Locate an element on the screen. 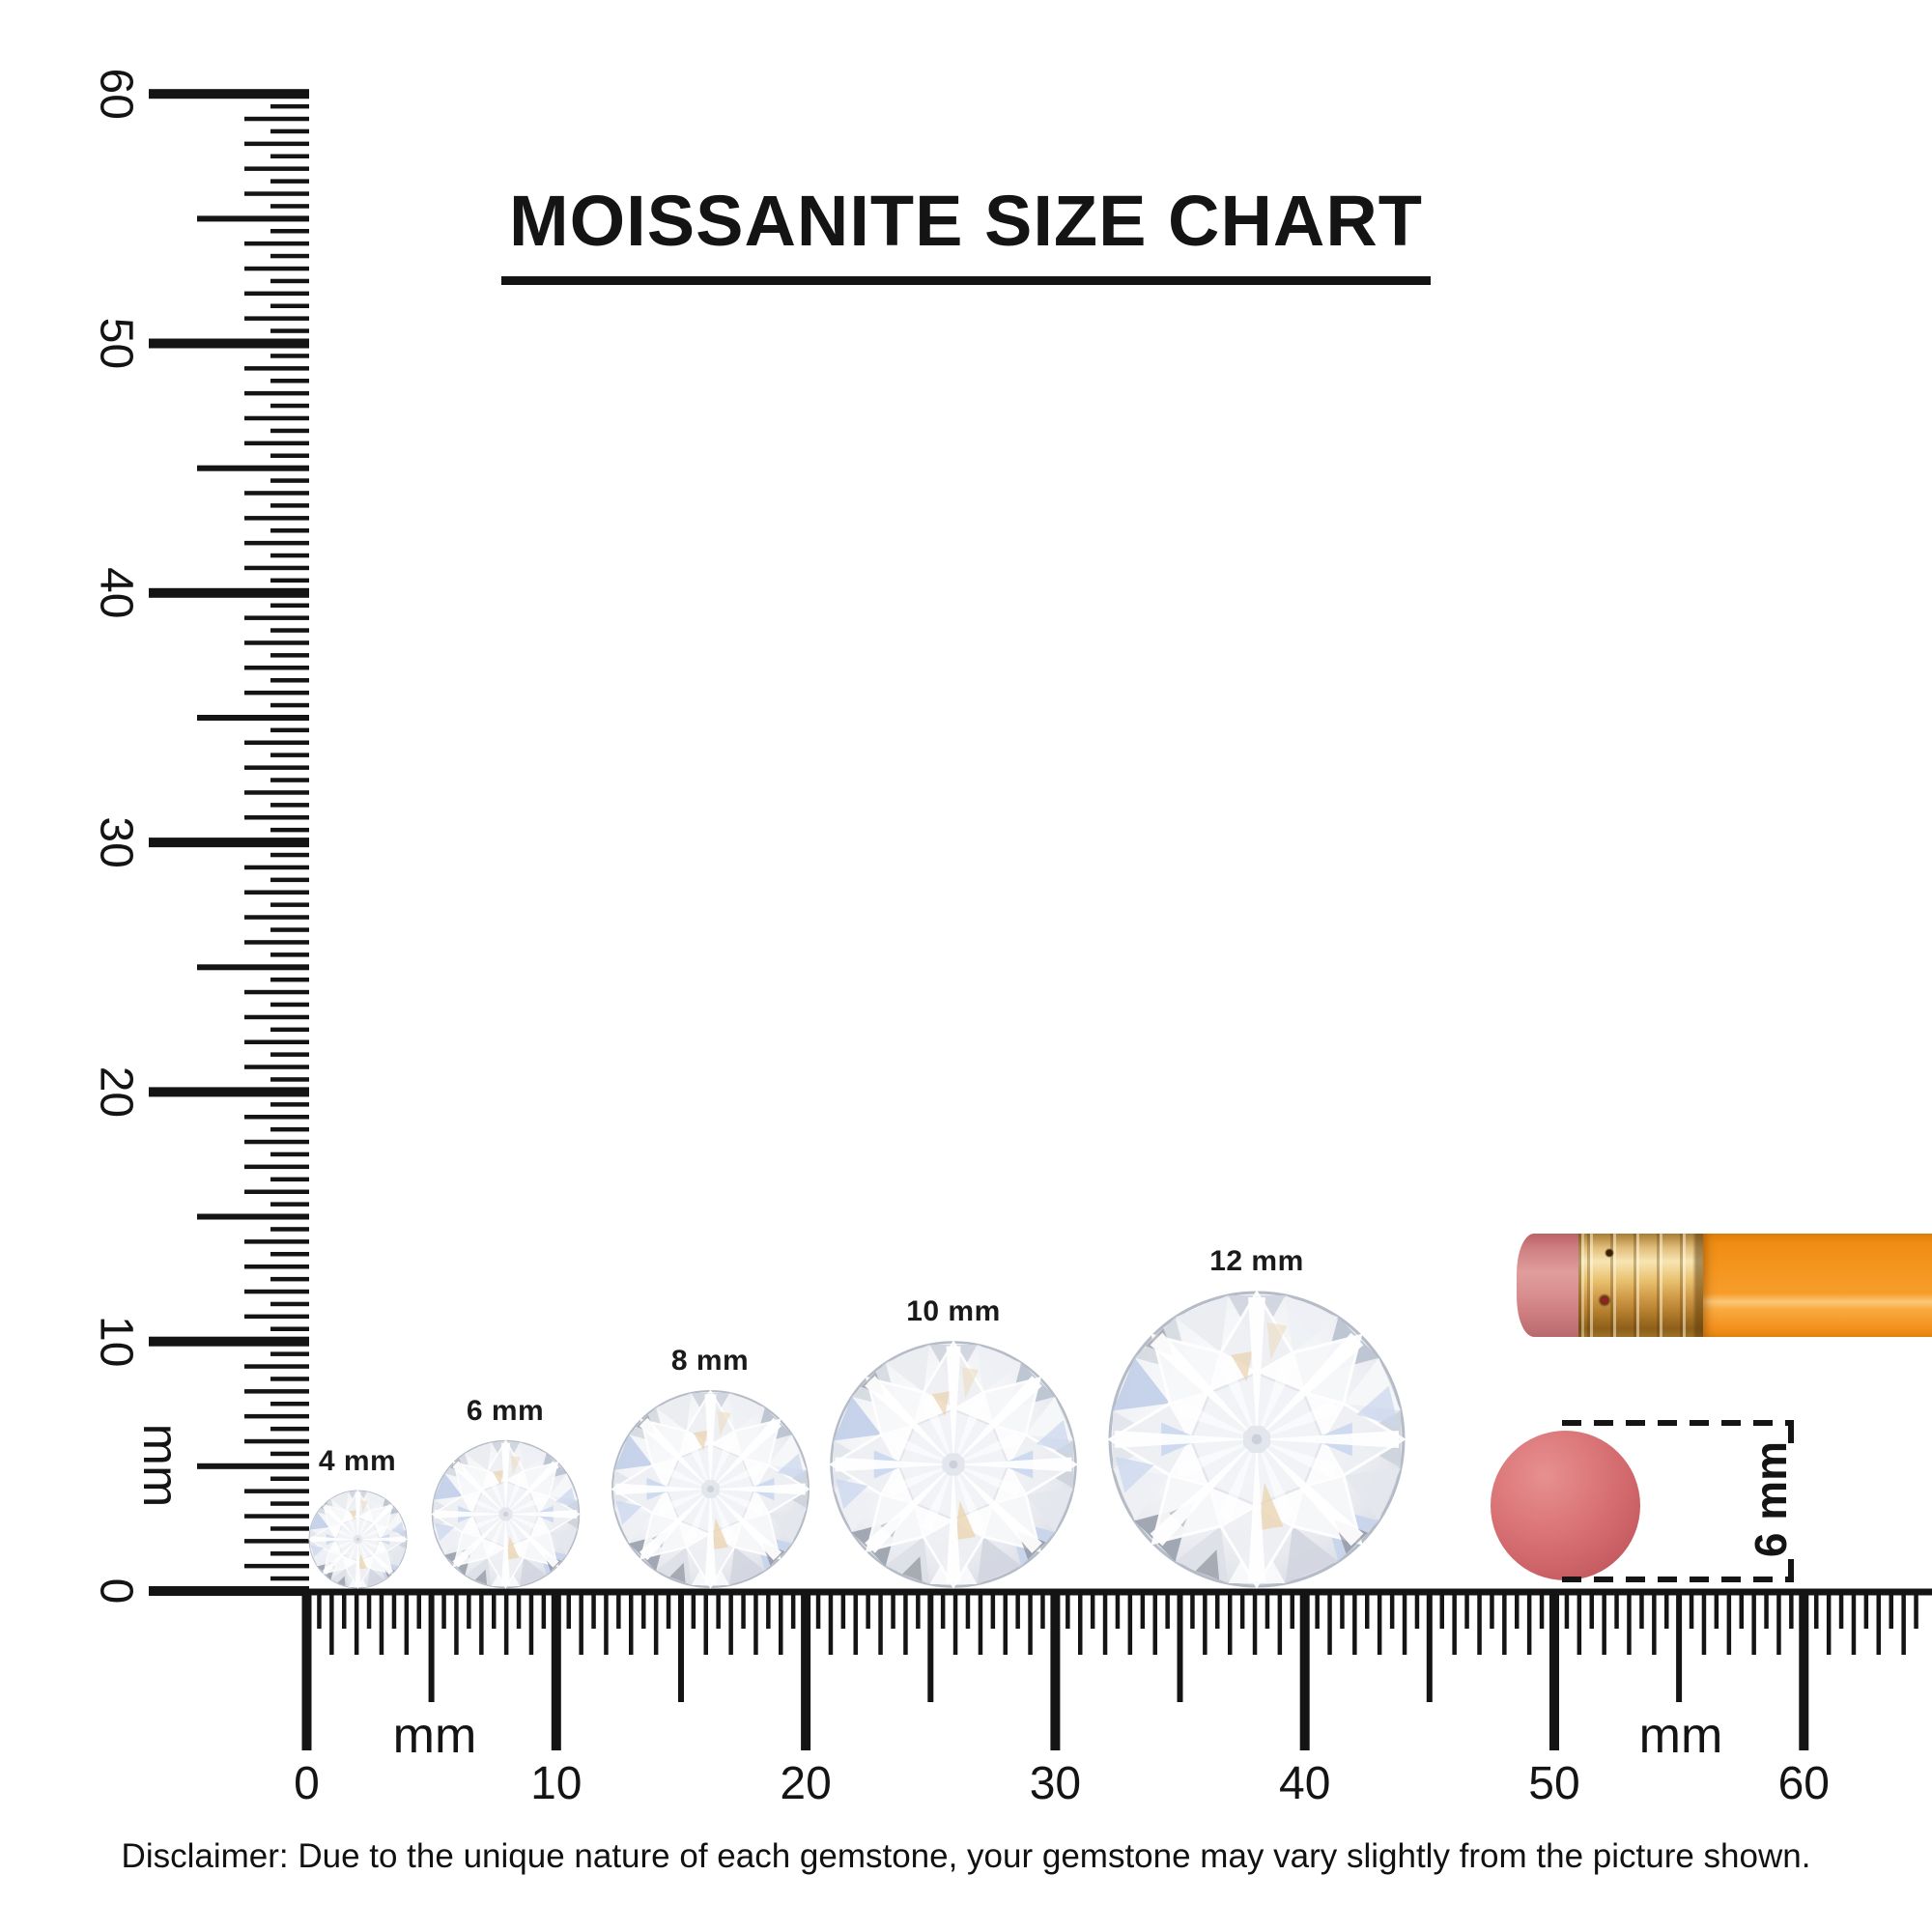 The height and width of the screenshot is (1932, 1932). gem-6mm is located at coordinates (506, 1516).